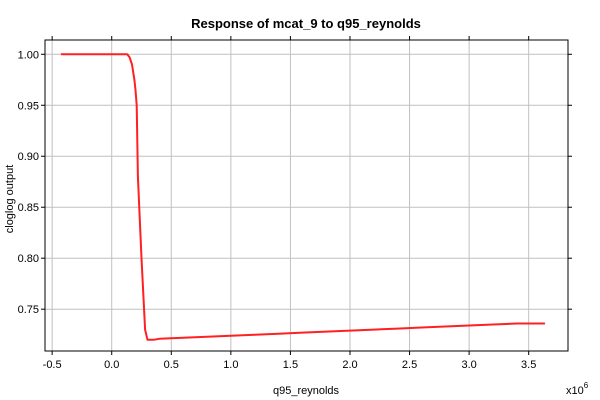 The width and height of the screenshot is (600, 400). What do you see at coordinates (28, 55) in the screenshot?
I see `y-tick-label: 1.00` at bounding box center [28, 55].